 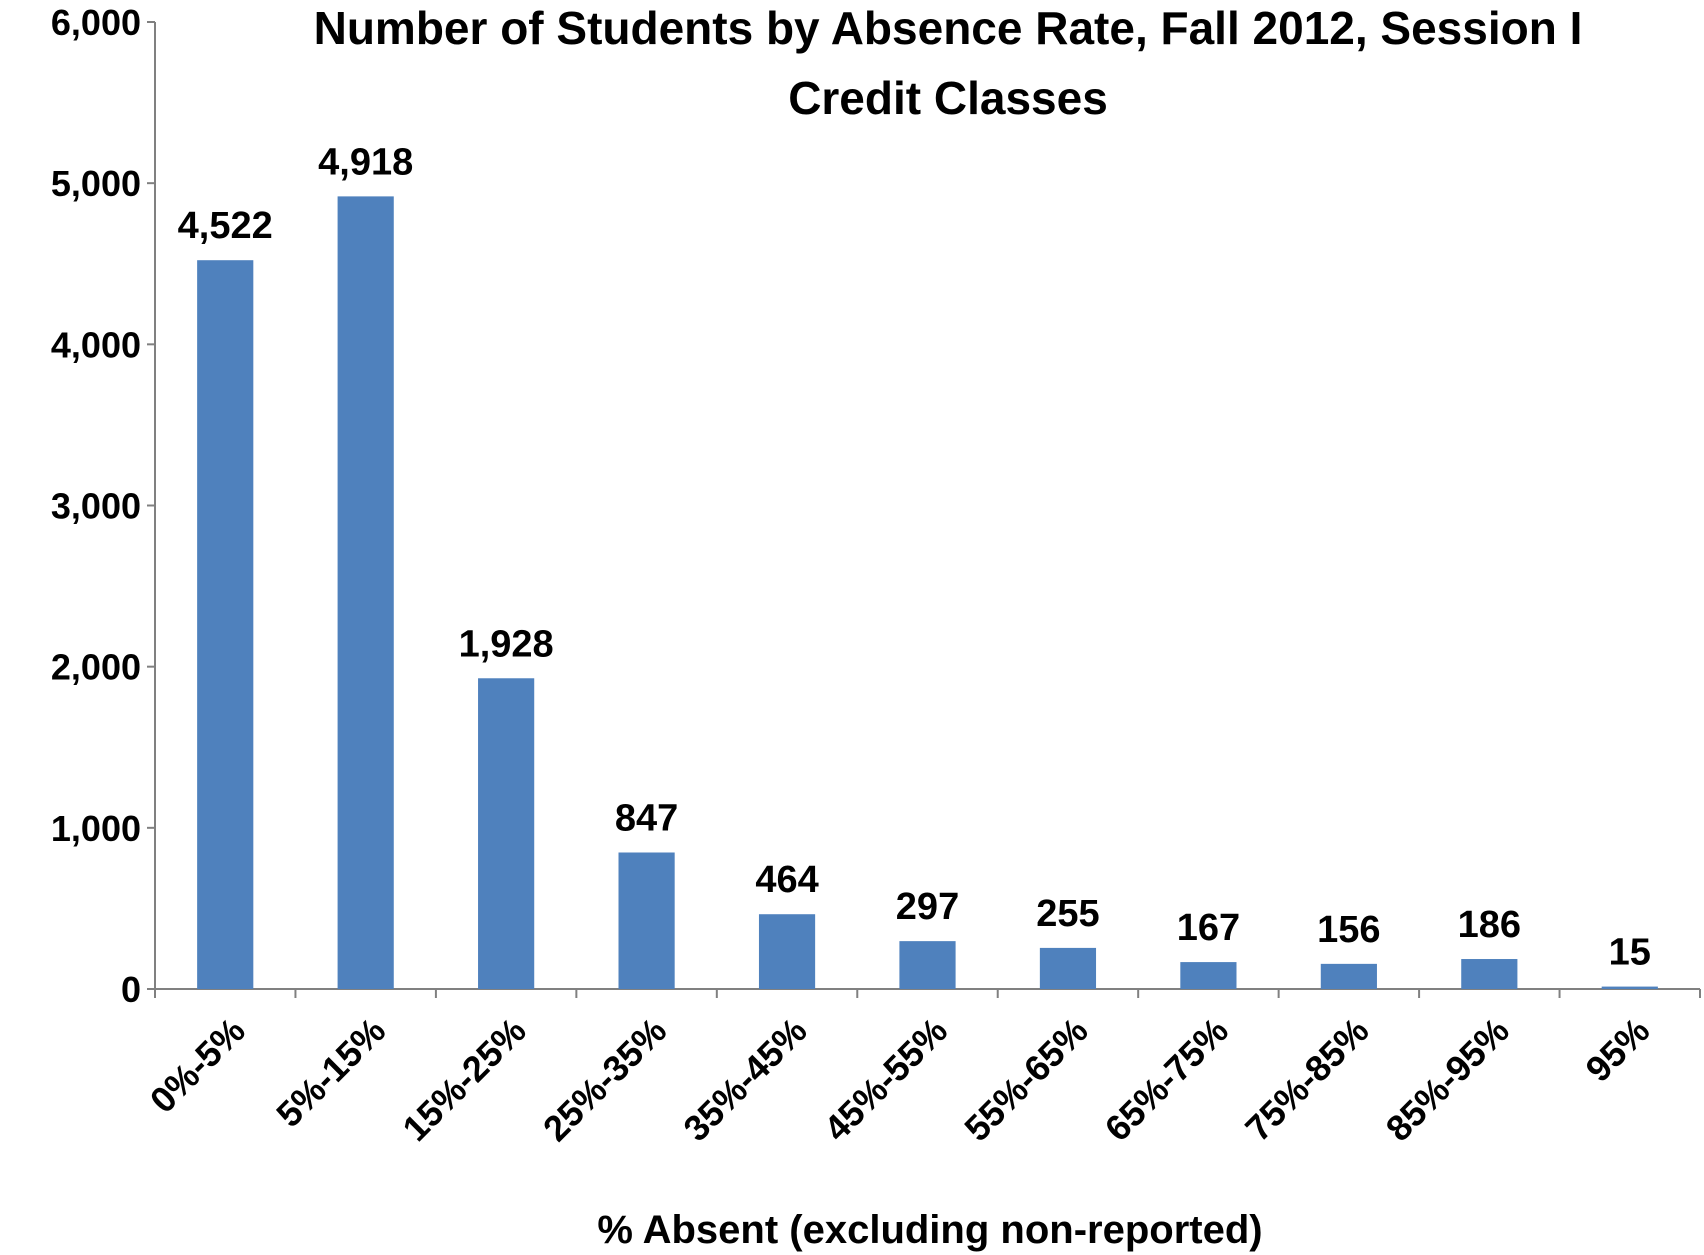 I want to click on data-label: 297, so click(x=927, y=907).